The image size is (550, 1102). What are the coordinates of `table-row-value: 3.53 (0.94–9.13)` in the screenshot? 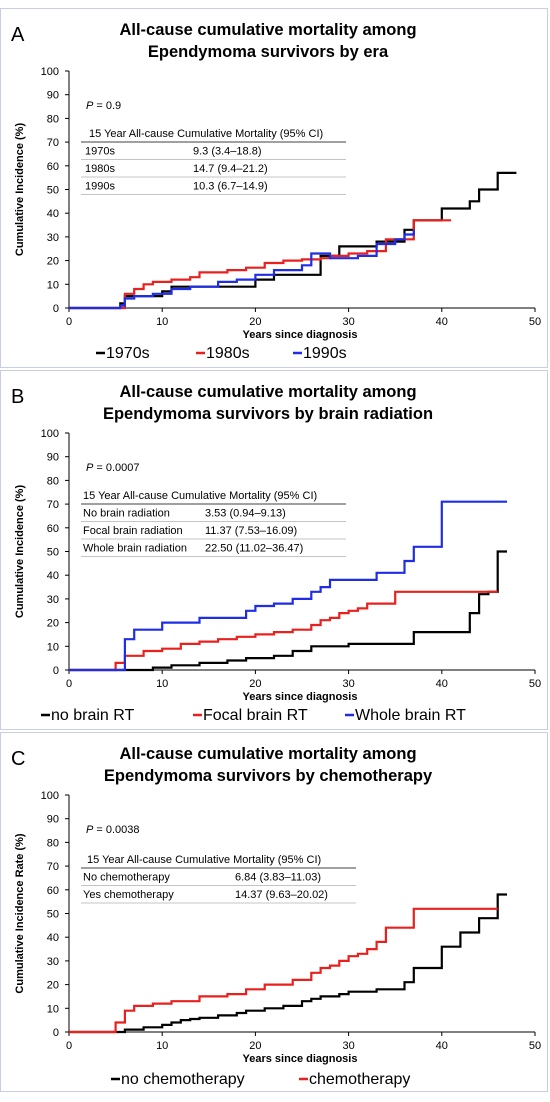 It's located at (245, 514).